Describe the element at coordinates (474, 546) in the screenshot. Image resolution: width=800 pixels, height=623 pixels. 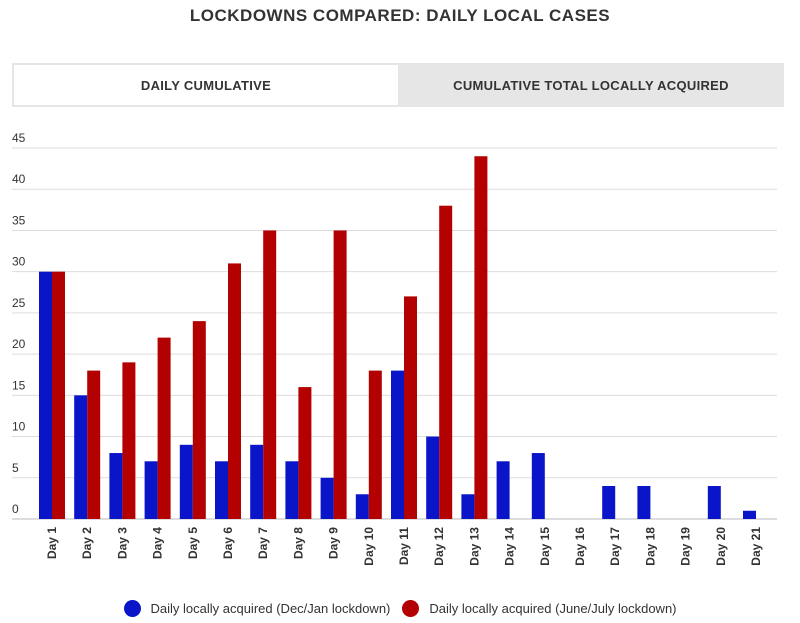
I see `x-tick-label: Day 13` at that location.